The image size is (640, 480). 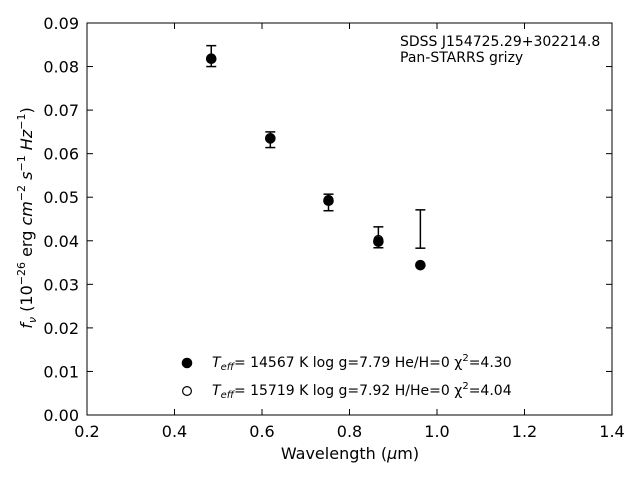 What do you see at coordinates (86, 431) in the screenshot?
I see `x-tick-label: 0.2` at bounding box center [86, 431].